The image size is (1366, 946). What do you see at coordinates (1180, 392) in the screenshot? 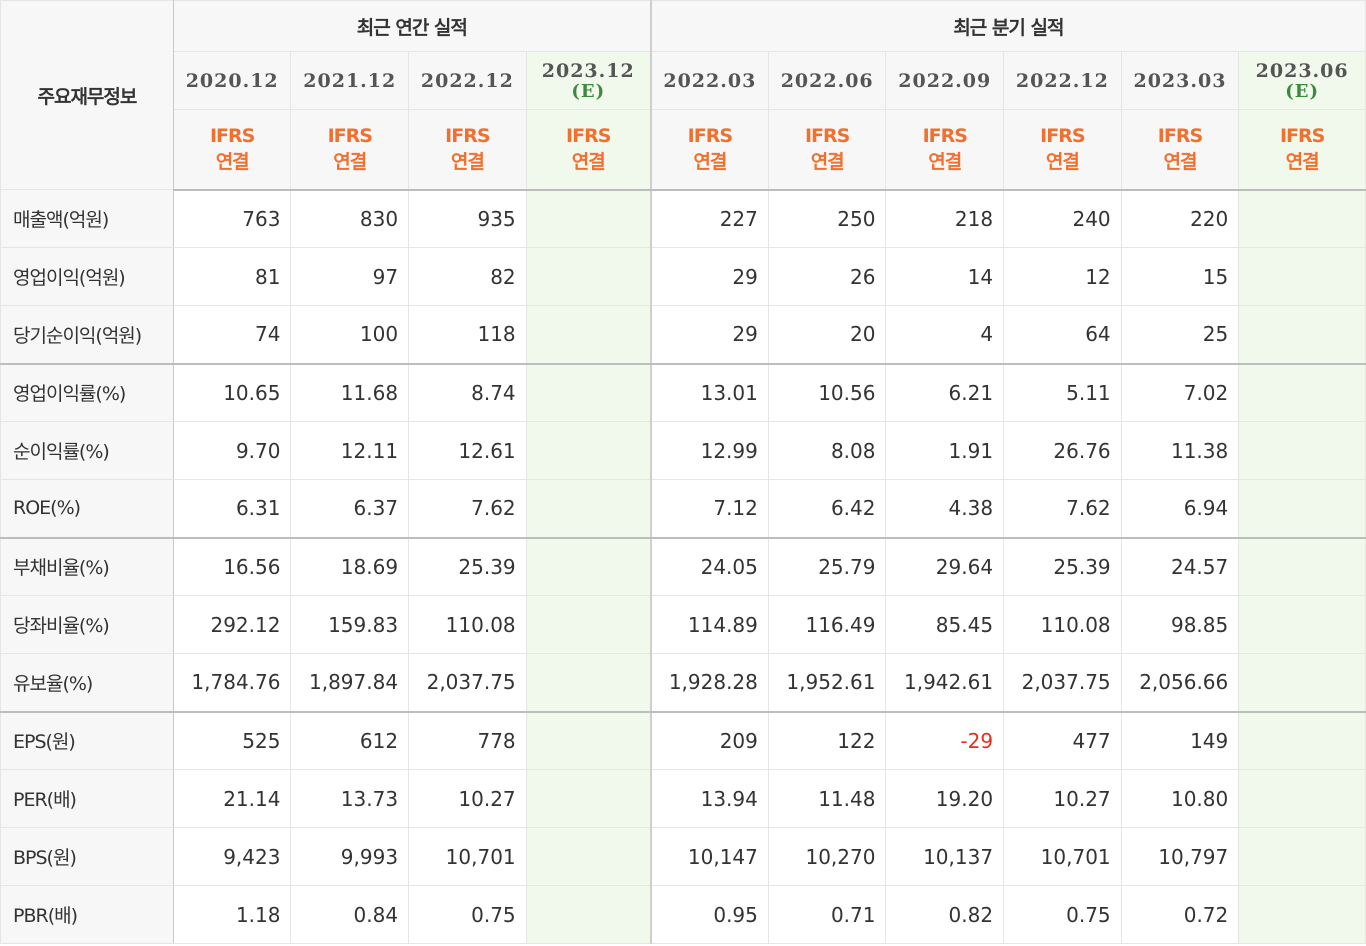
I see `table-cell: 7.02` at bounding box center [1180, 392].